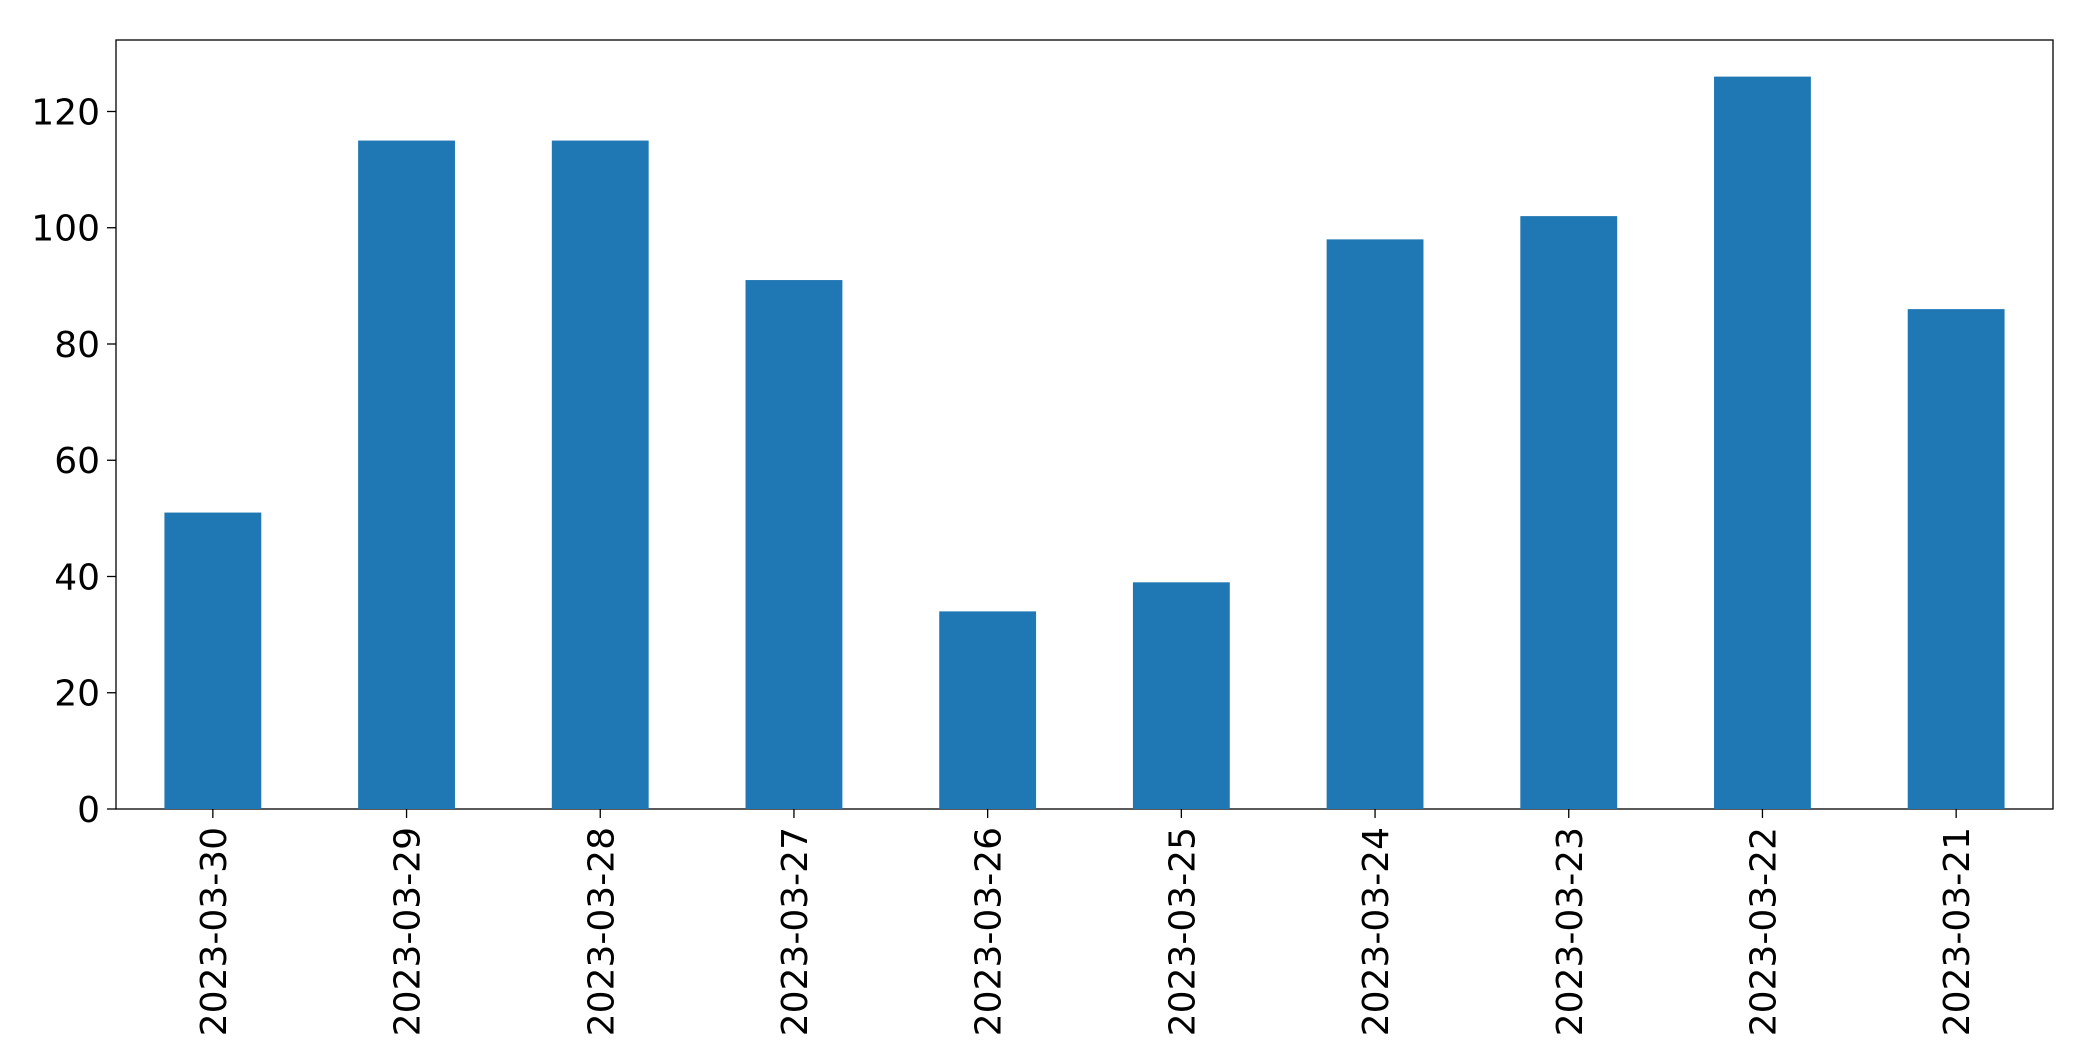 This screenshot has width=2093, height=1061. I want to click on x-tick-label: 2023-03-28, so click(601, 931).